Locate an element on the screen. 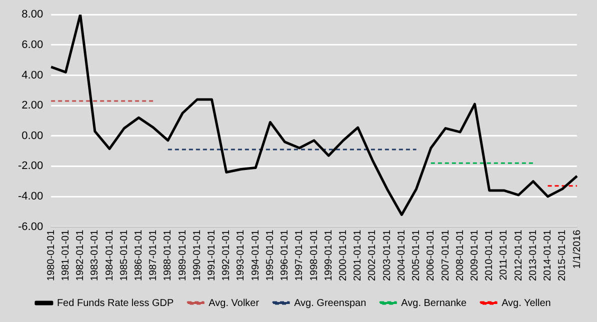 The width and height of the screenshot is (597, 322). x-tick-label: 1997-01-01 is located at coordinates (300, 255).